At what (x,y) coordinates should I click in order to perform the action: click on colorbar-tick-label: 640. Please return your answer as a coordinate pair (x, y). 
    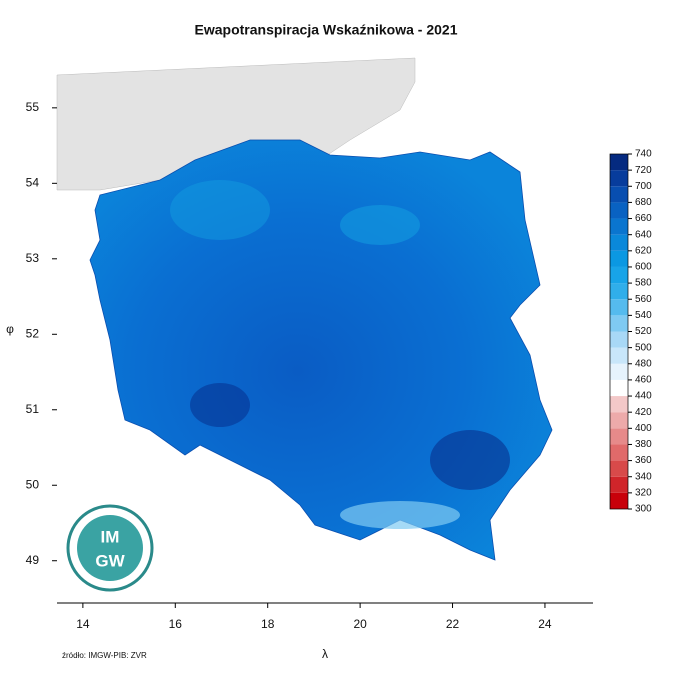
    Looking at the image, I should click on (643, 234).